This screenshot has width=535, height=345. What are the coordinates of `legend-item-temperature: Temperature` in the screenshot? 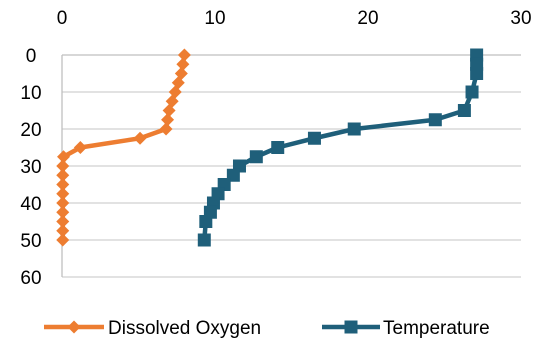 It's located at (406, 328).